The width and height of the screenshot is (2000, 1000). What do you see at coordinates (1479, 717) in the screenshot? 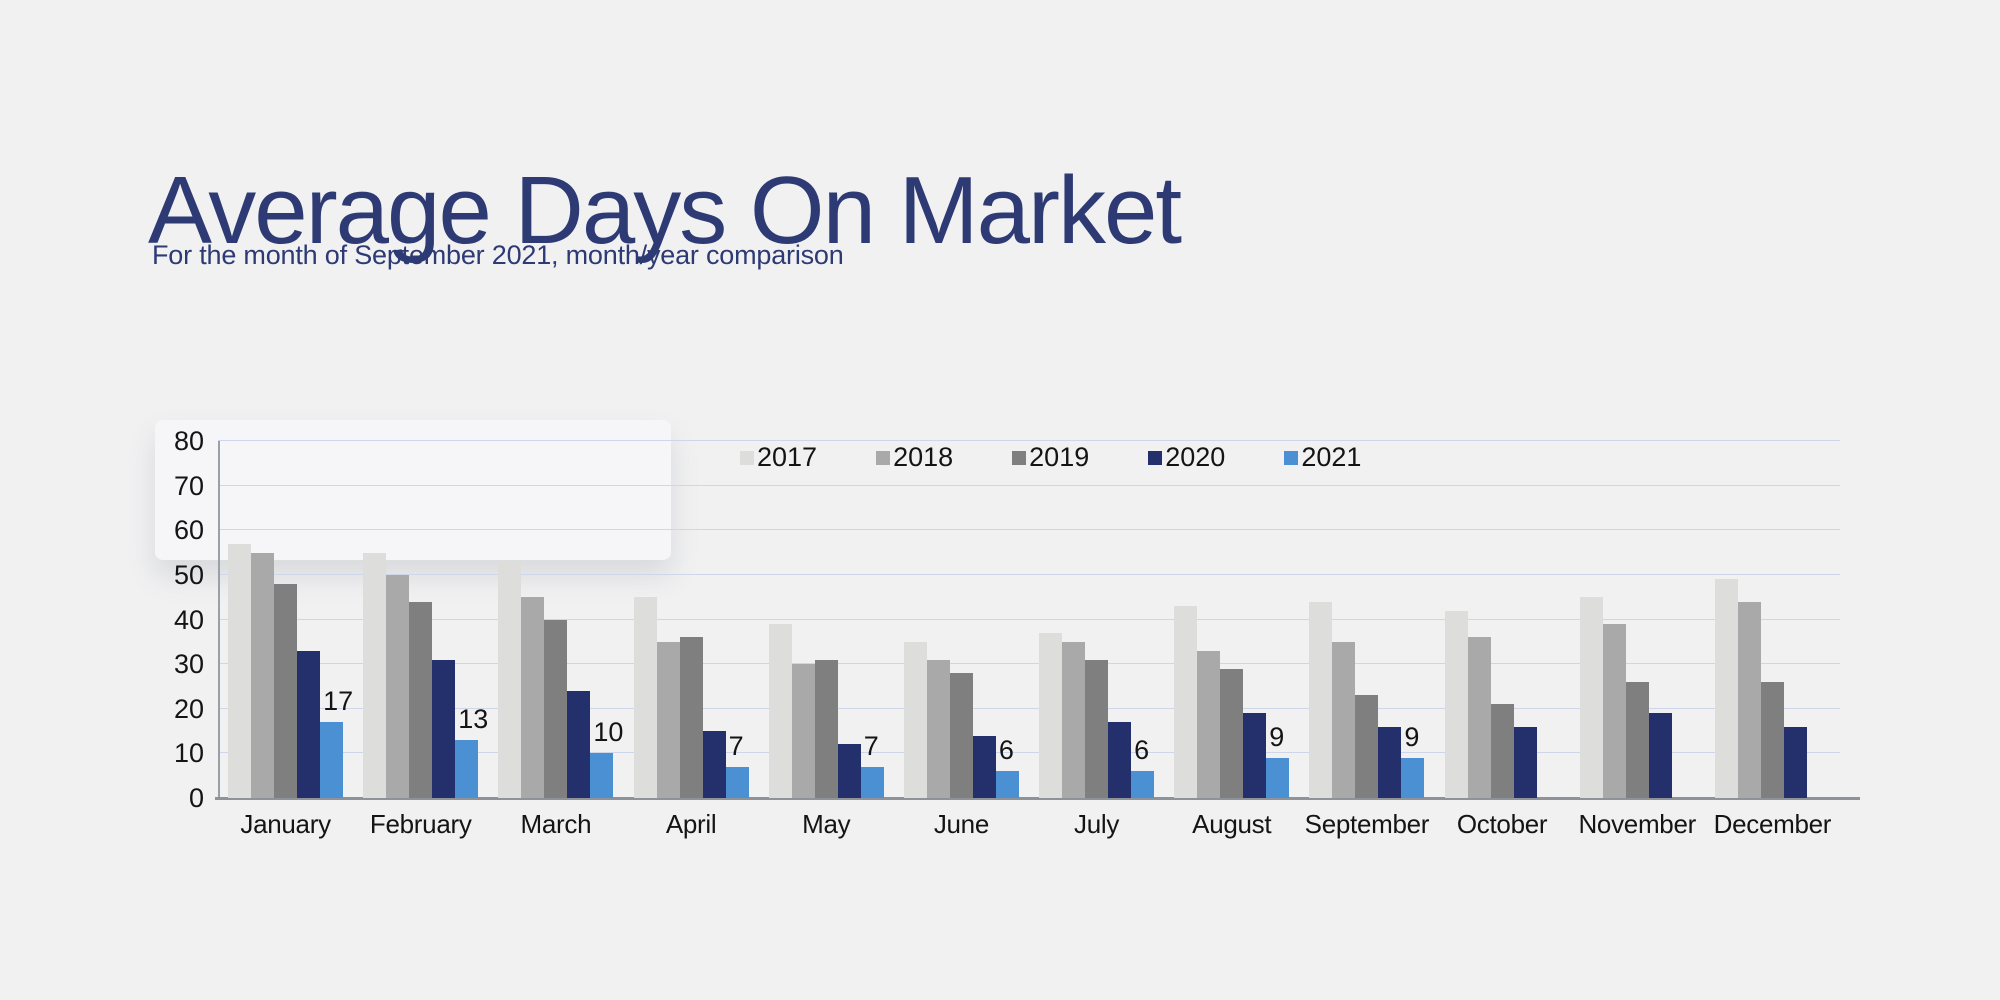
I see `bar-2018-october` at bounding box center [1479, 717].